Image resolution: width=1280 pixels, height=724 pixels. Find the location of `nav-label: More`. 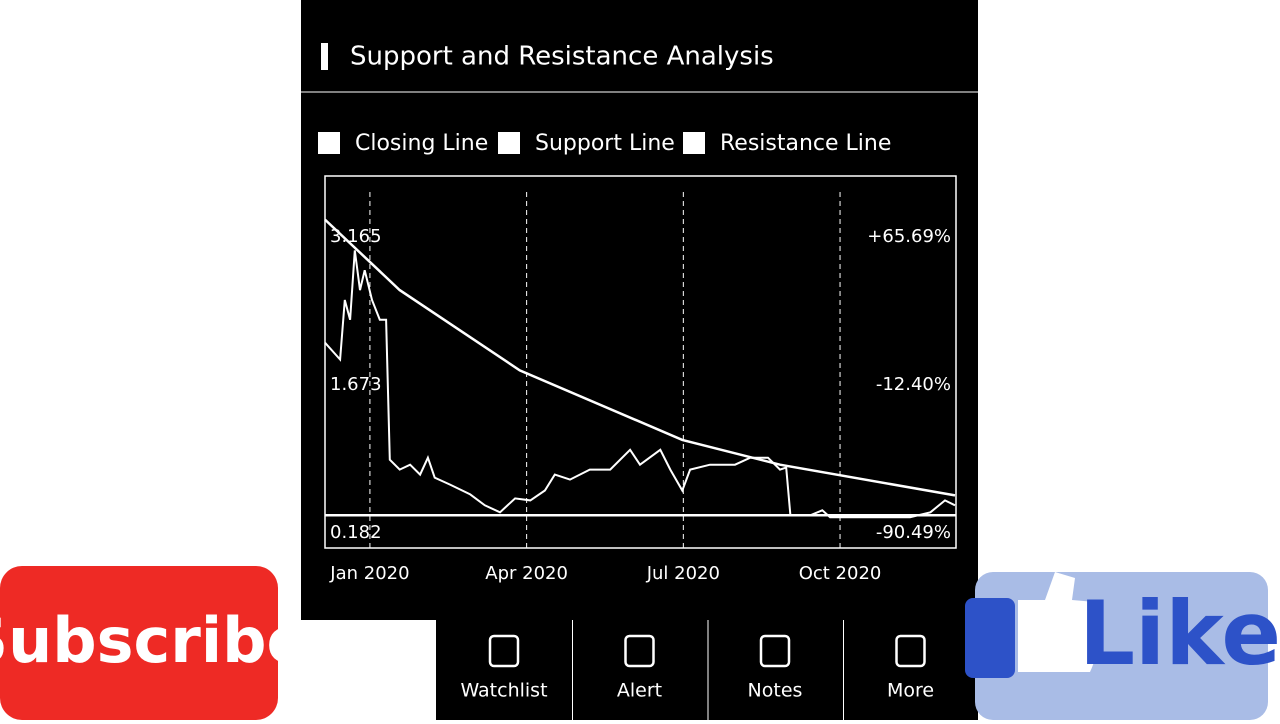

nav-label: More is located at coordinates (910, 691).